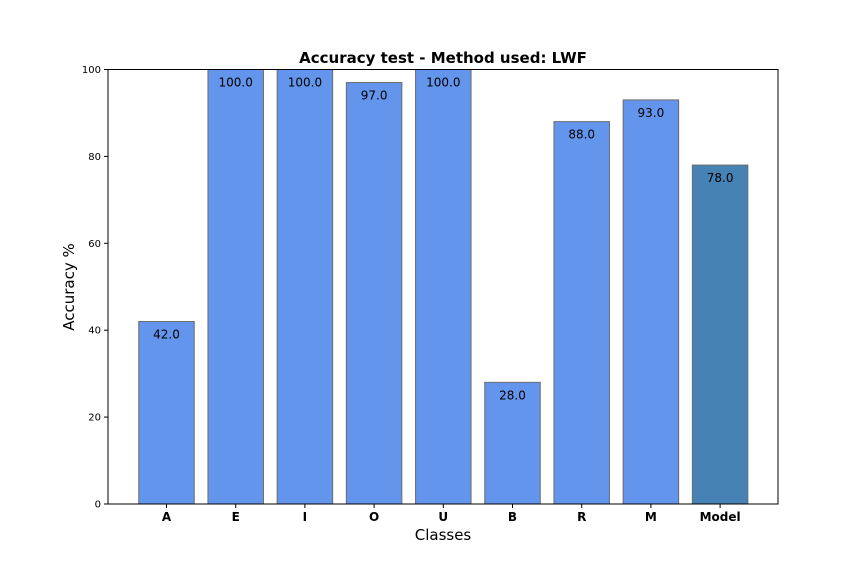  What do you see at coordinates (581, 135) in the screenshot?
I see `data-label-r: 88.0` at bounding box center [581, 135].